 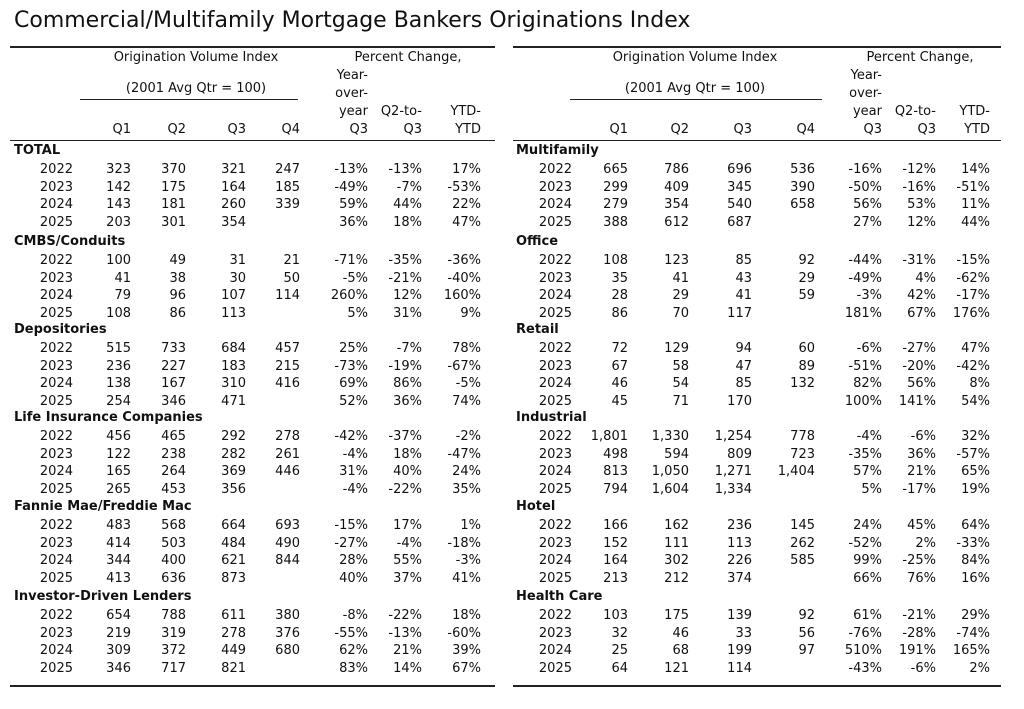 What do you see at coordinates (407, 295) in the screenshot?
I see `cell: 12%` at bounding box center [407, 295].